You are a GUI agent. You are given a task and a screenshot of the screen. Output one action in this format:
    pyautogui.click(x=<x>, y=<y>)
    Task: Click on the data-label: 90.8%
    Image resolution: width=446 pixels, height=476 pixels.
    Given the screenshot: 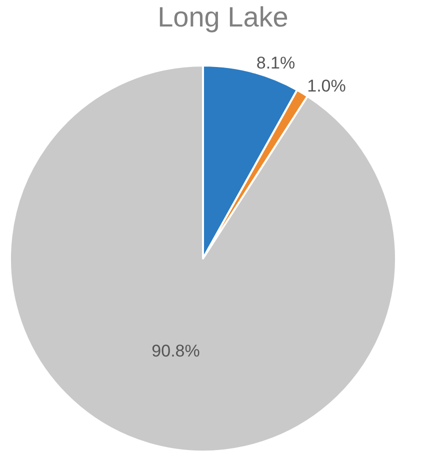 What is the action you would take?
    pyautogui.click(x=176, y=351)
    